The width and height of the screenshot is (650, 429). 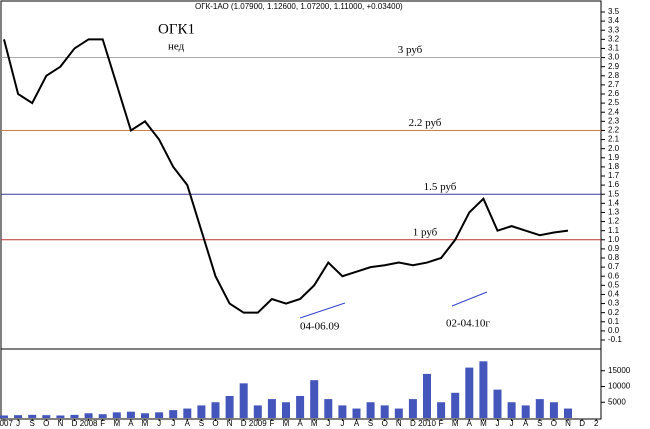 What do you see at coordinates (614, 120) in the screenshot?
I see `y-tick-label: 2.3` at bounding box center [614, 120].